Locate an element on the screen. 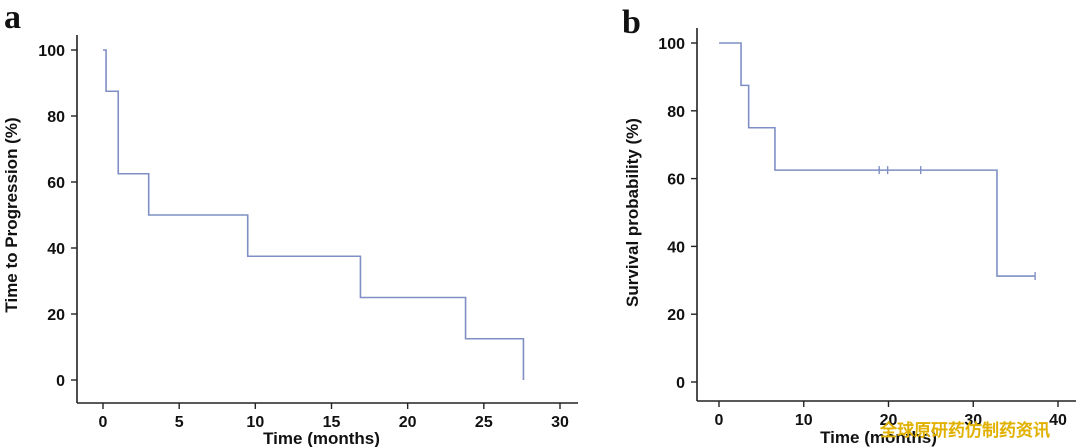 This screenshot has width=1080, height=447. x-tick-label: 15 is located at coordinates (332, 422).